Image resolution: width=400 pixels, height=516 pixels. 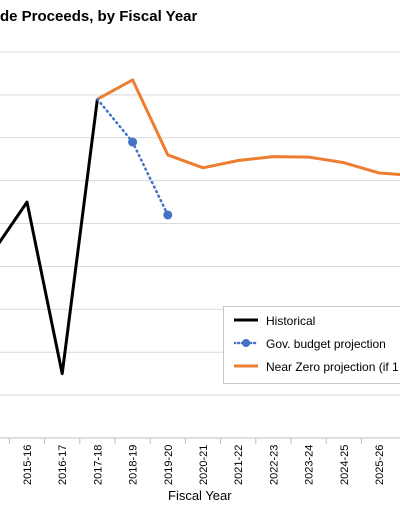 I want to click on legend-item-near-zero: Near Zero projection (if 1, so click(x=316, y=366).